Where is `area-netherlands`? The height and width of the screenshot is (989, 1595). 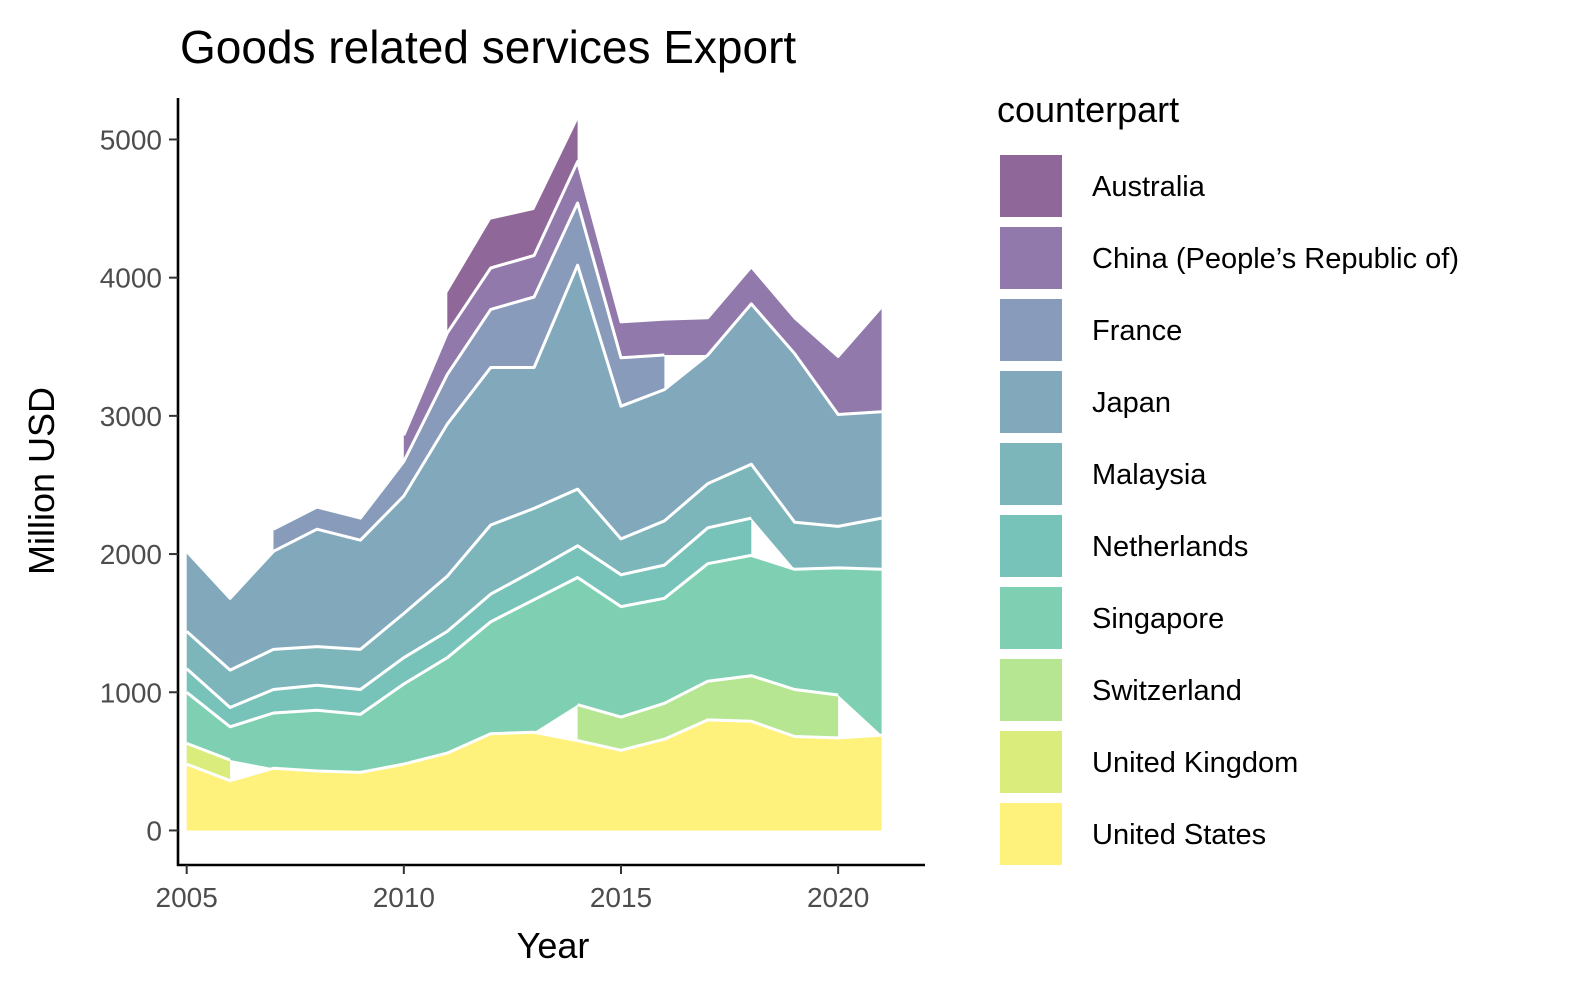
area-netherlands is located at coordinates (469, 622).